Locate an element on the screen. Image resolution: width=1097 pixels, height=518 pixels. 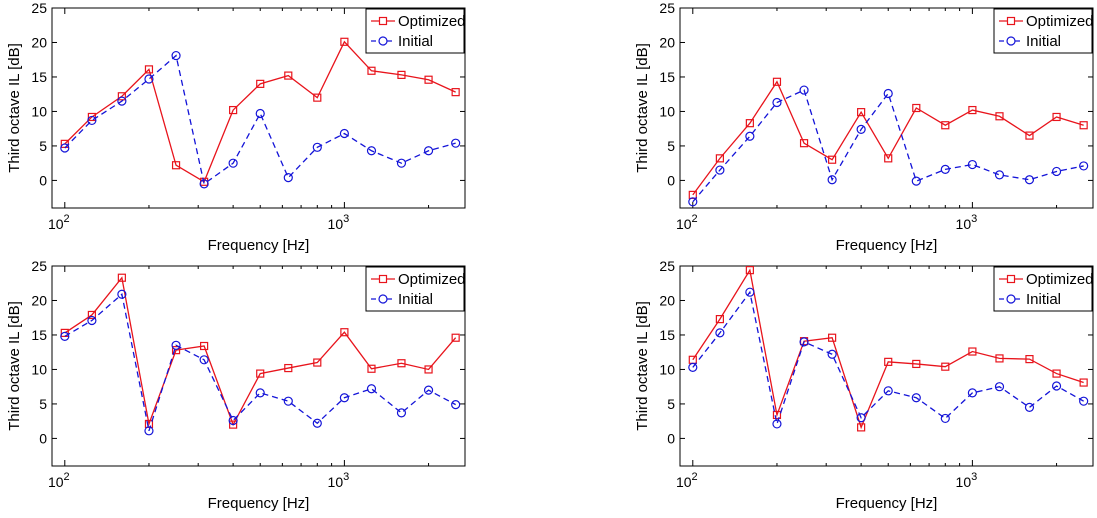
x-tick-label: 10² is located at coordinates (687, 222).